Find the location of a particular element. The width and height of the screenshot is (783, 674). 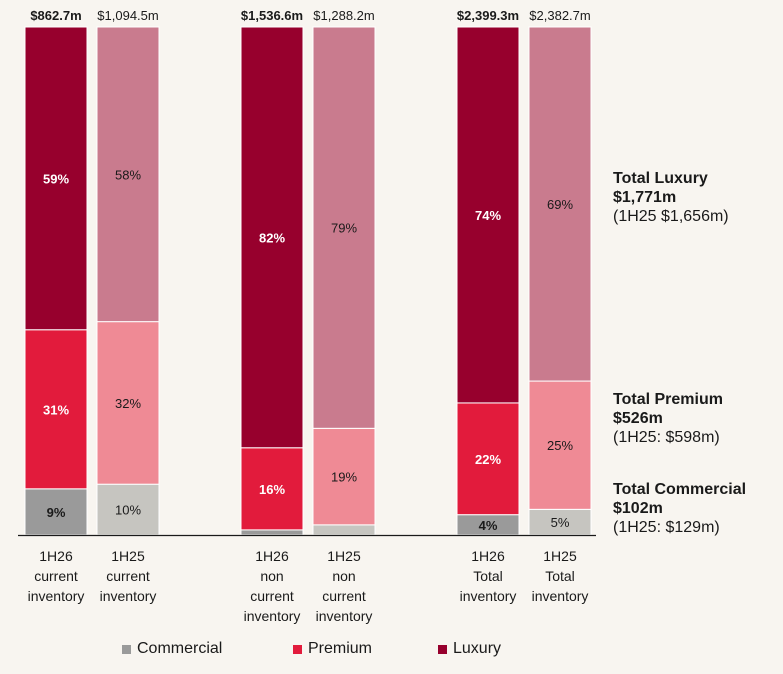

legend-swatch-premium is located at coordinates (297, 649).